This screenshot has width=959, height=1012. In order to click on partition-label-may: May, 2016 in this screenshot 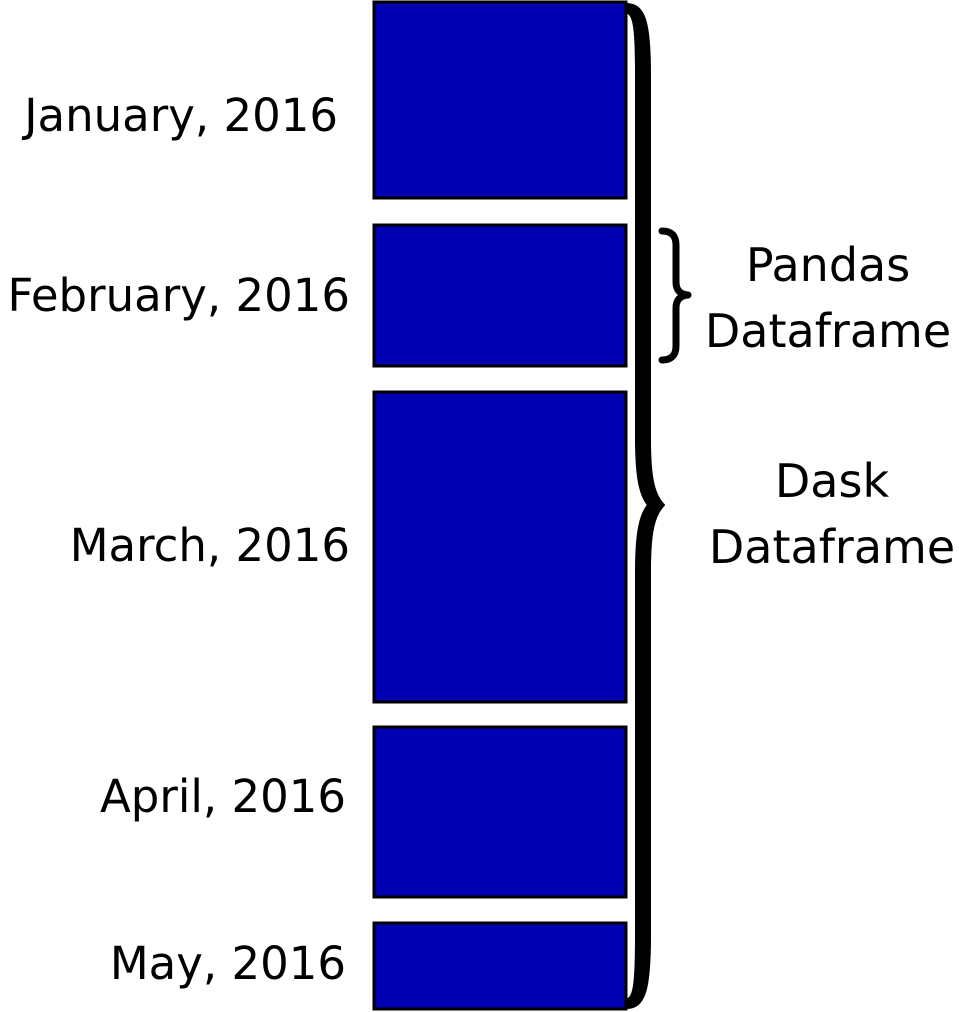, I will do `click(228, 963)`.